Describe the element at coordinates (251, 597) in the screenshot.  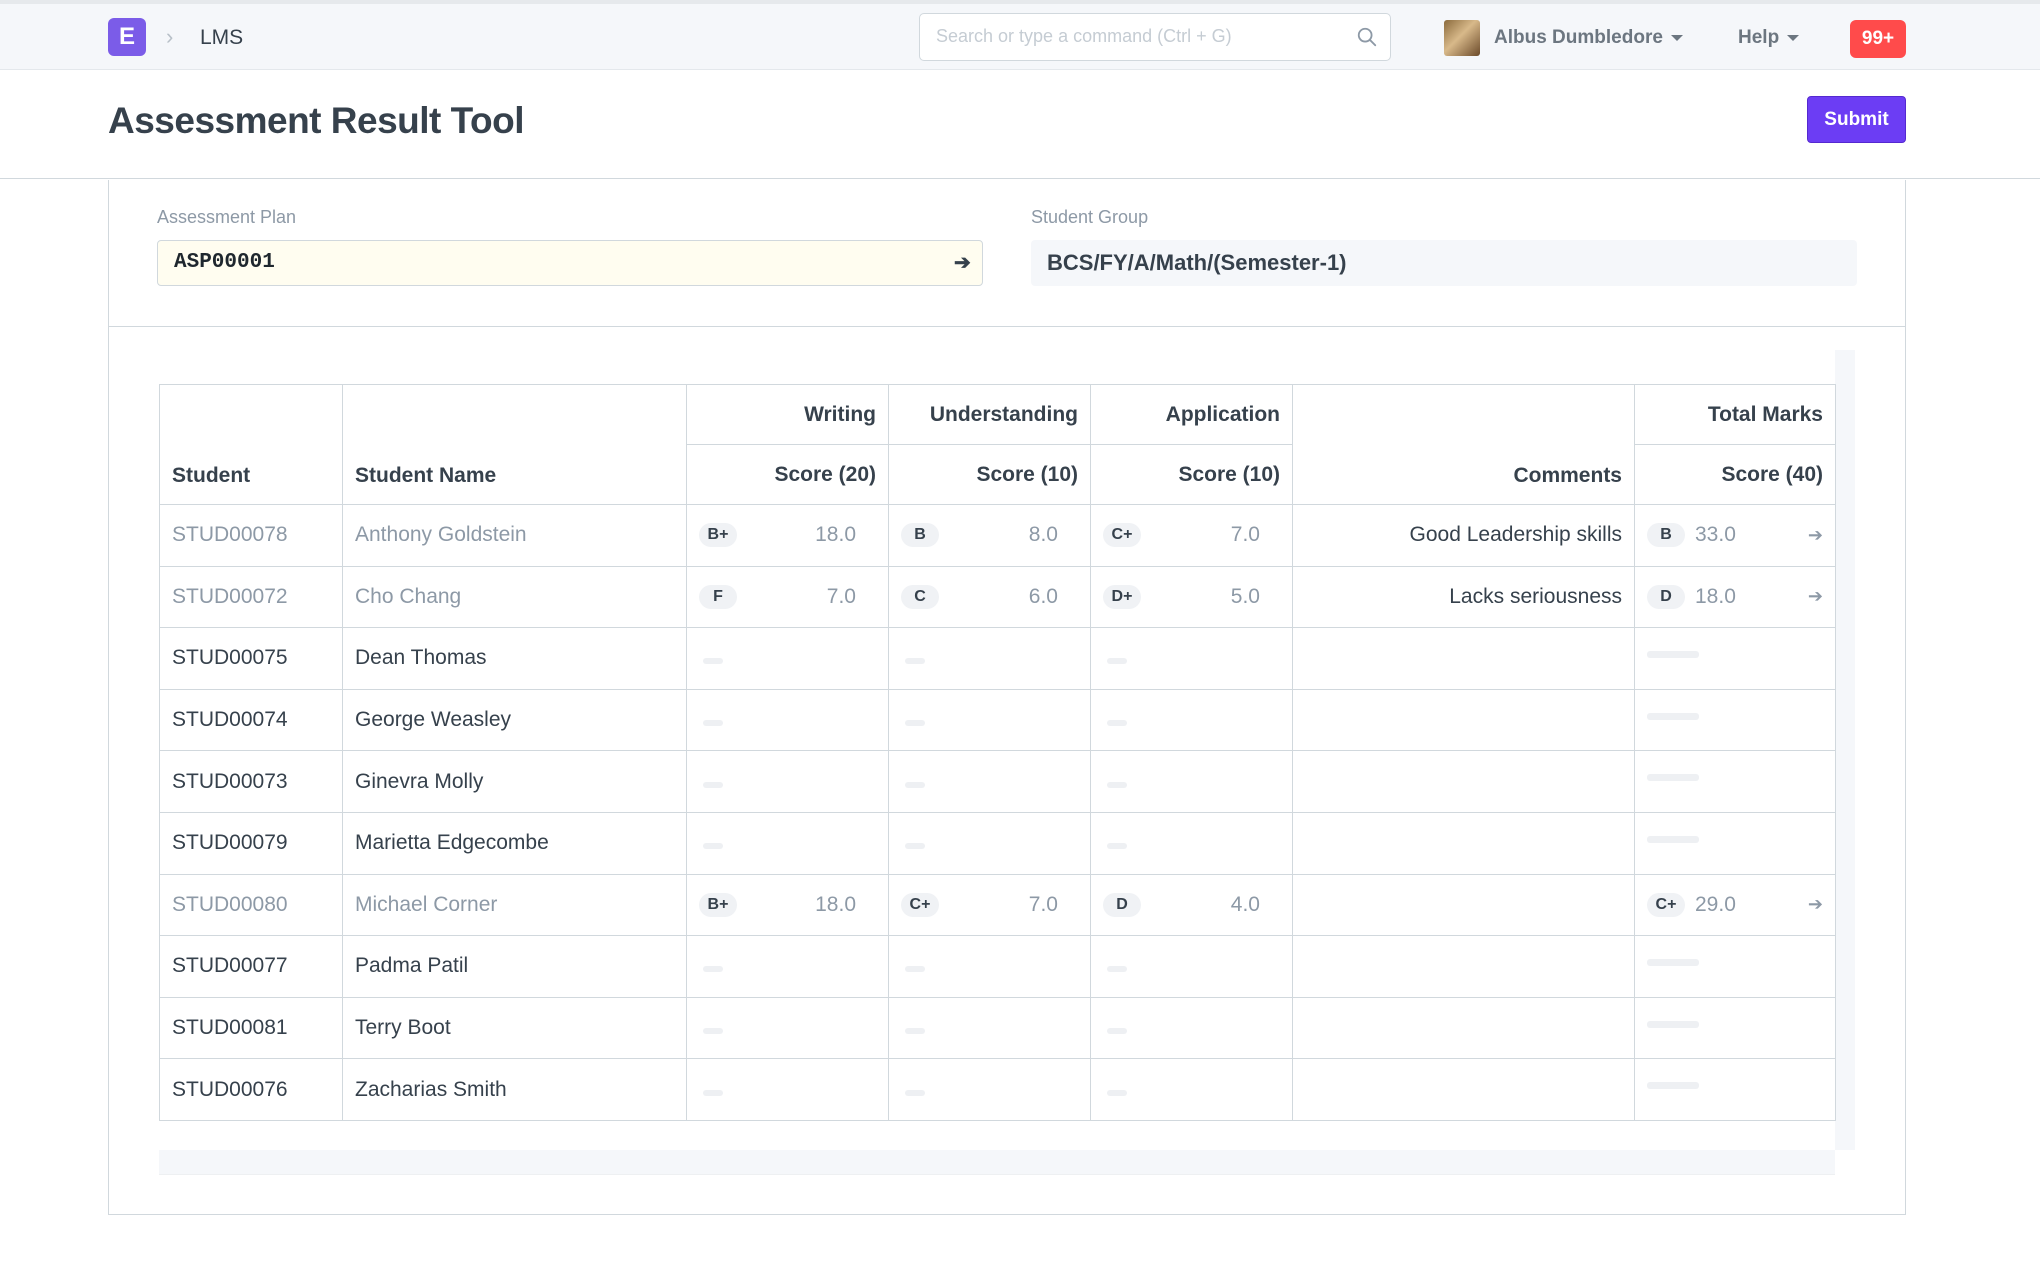
I see `student-id-cell: STUD00072` at that location.